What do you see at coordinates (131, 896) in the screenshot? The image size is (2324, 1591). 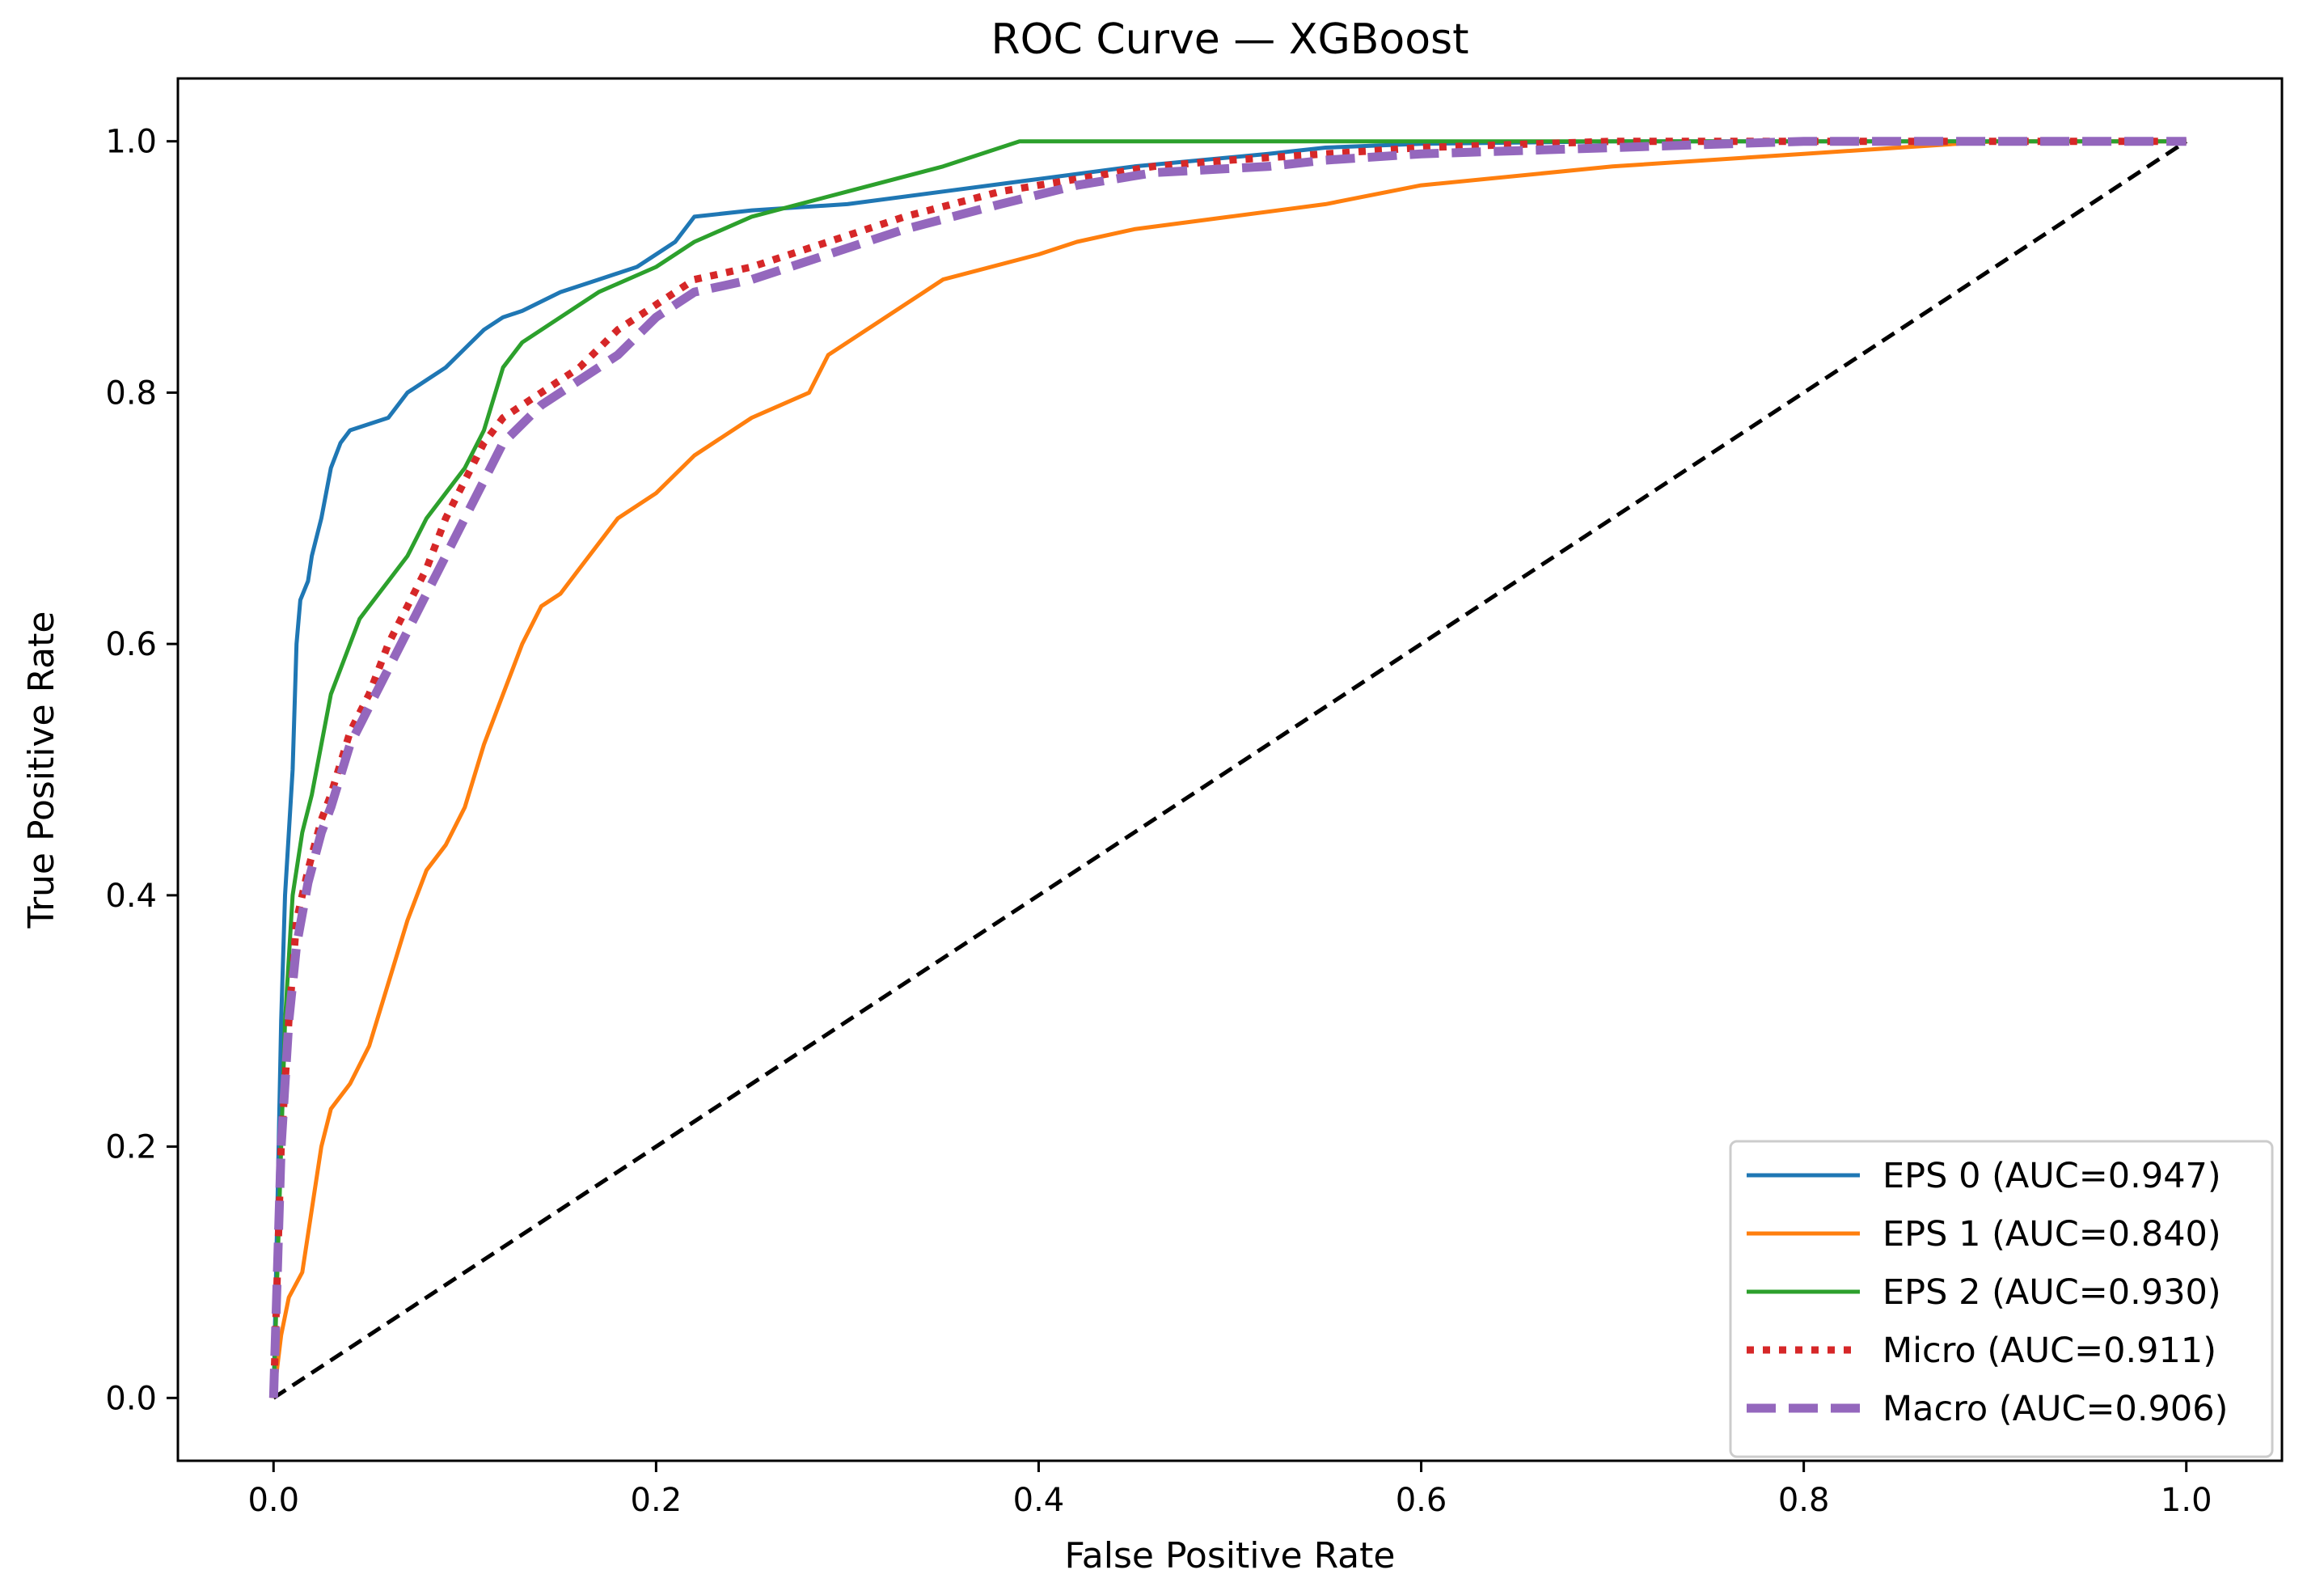 I see `y-tick-label: 0.4` at bounding box center [131, 896].